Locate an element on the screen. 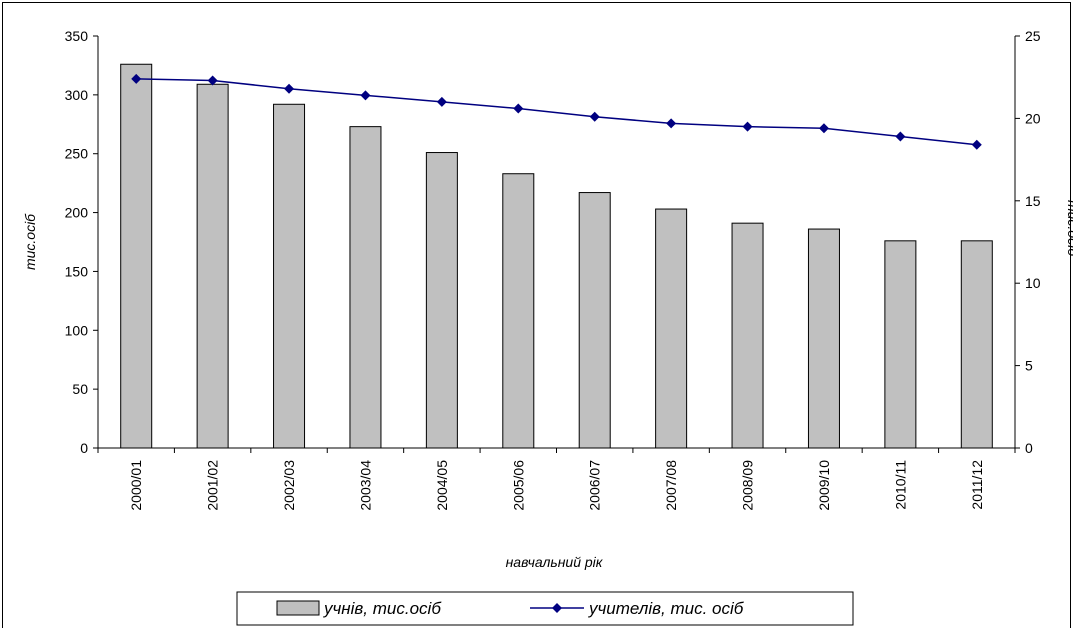 This screenshot has height=628, width=1073. line-layer is located at coordinates (556, 111).